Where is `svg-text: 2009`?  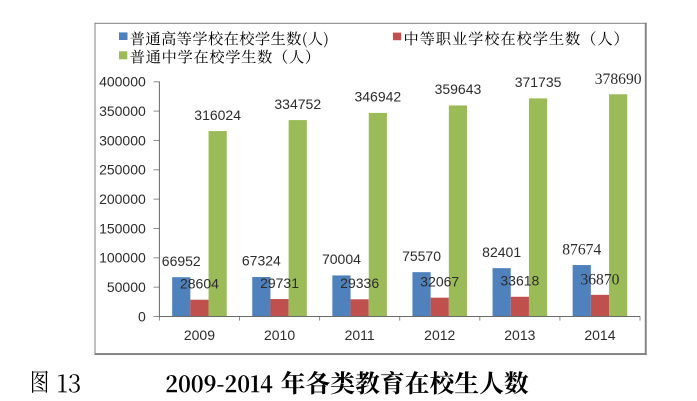
svg-text: 2009 is located at coordinates (199, 335).